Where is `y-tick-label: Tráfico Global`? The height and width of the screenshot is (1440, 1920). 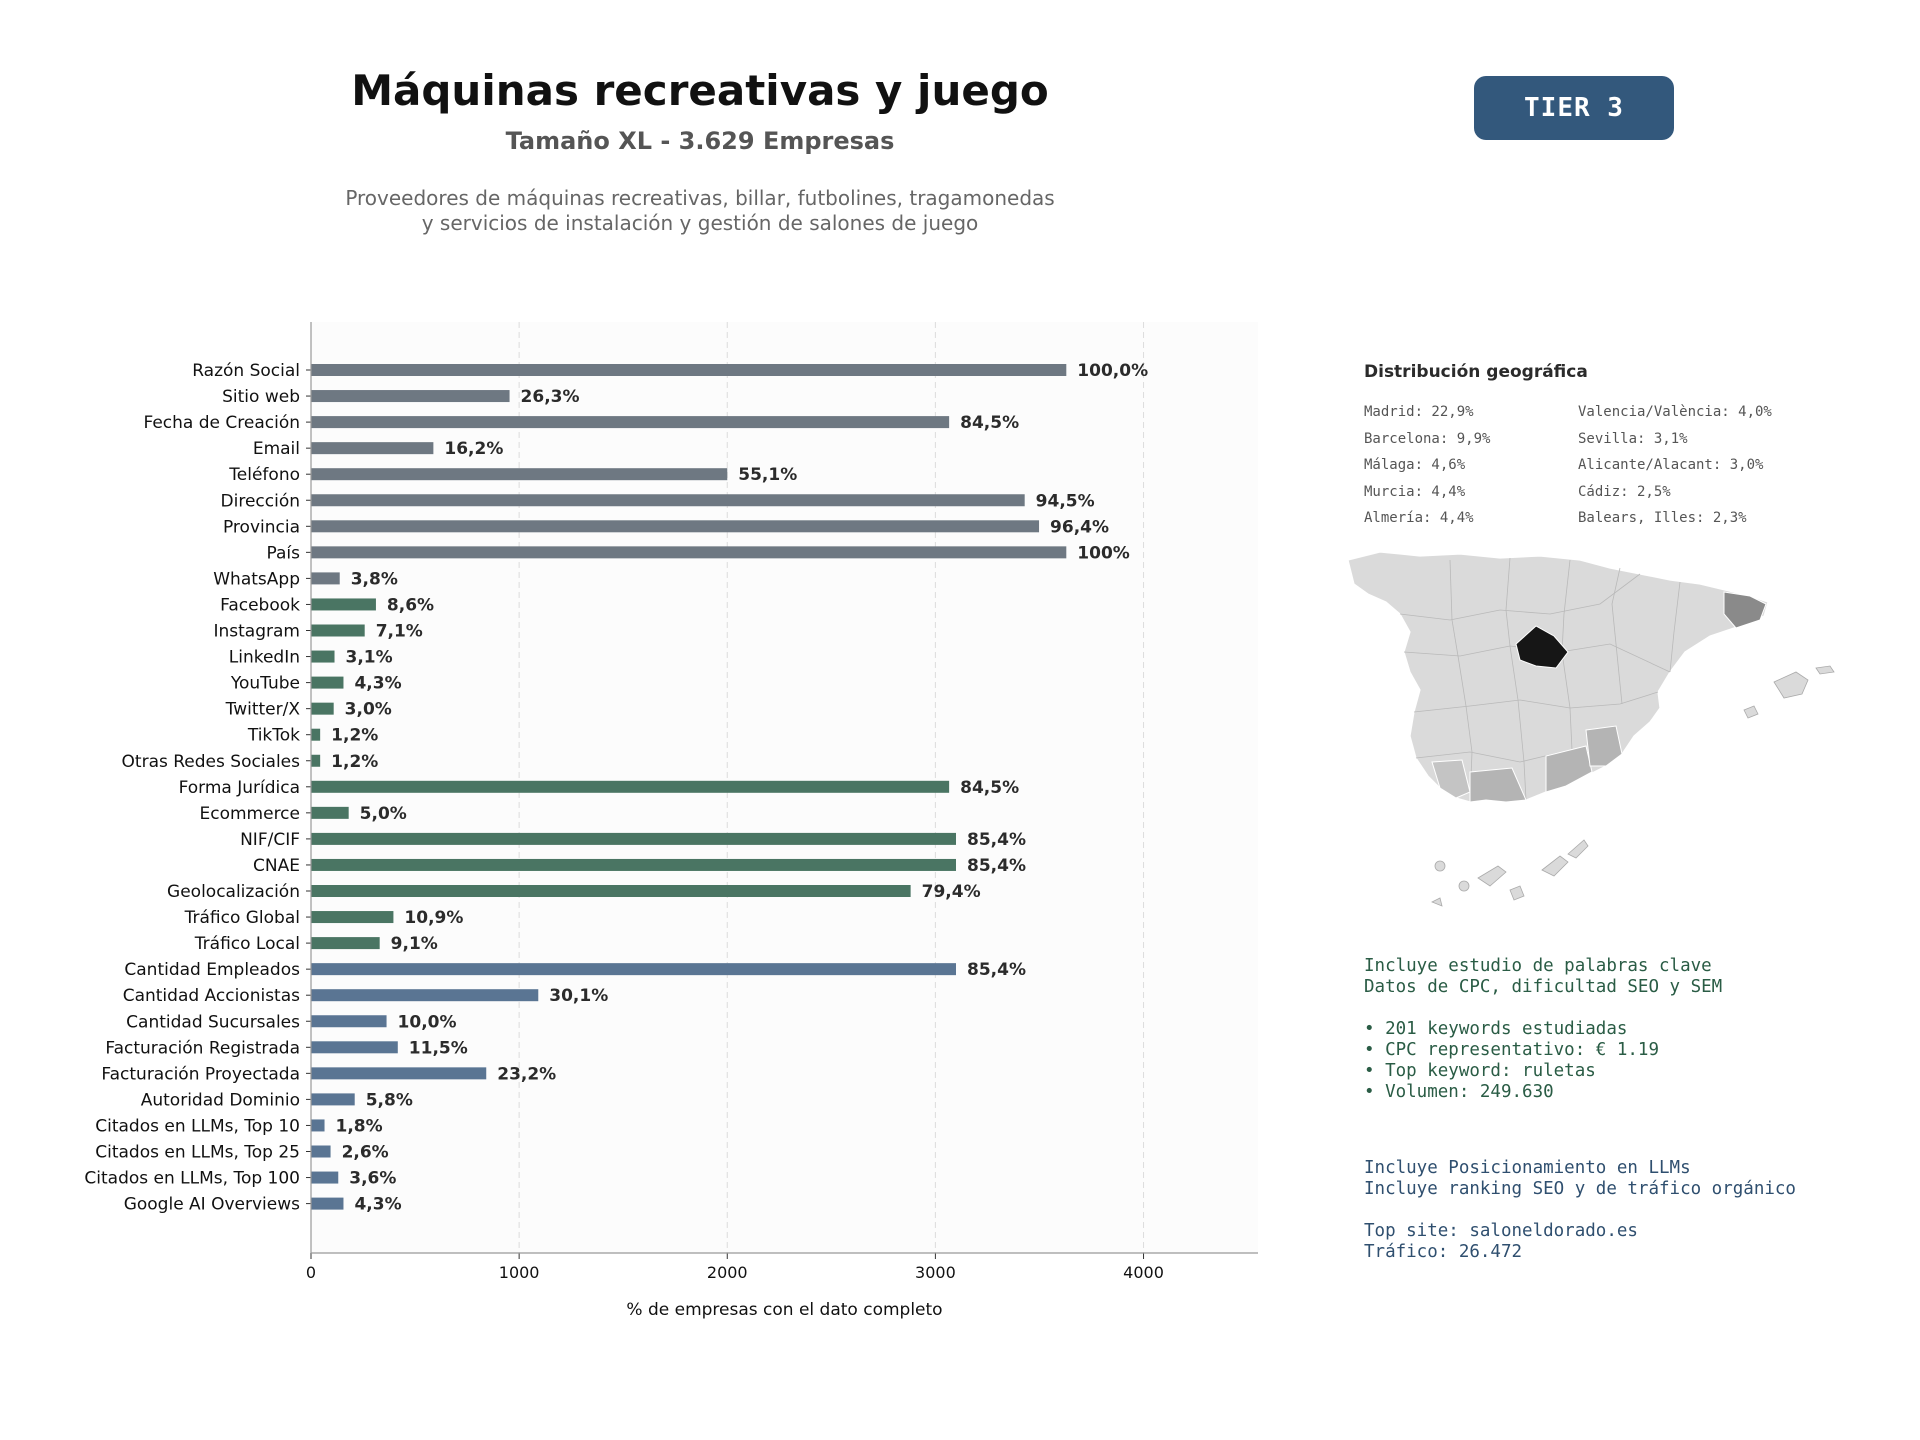 y-tick-label: Tráfico Global is located at coordinates (242, 918).